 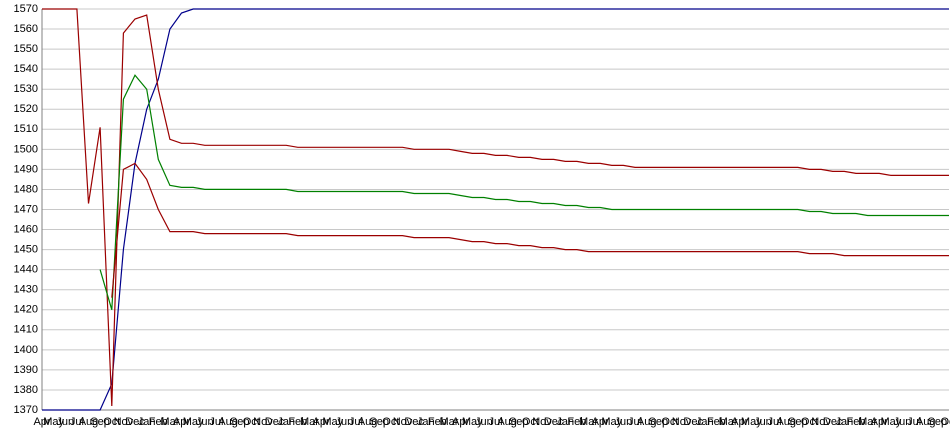 I want to click on y-tick-label: 1480, so click(x=26, y=189).